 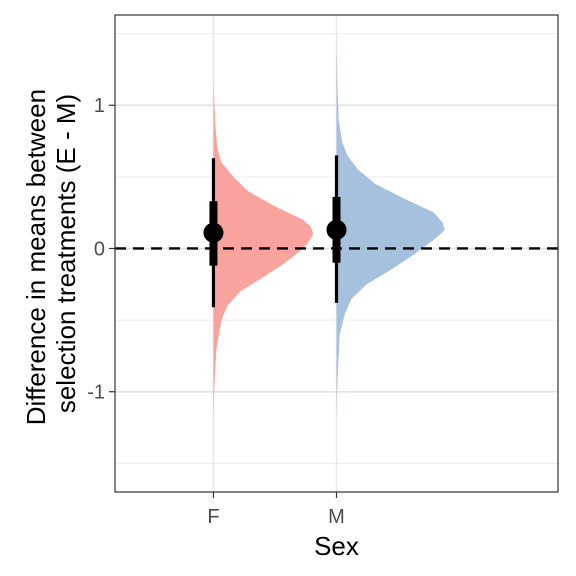 What do you see at coordinates (390, 227) in the screenshot?
I see `density-M` at bounding box center [390, 227].